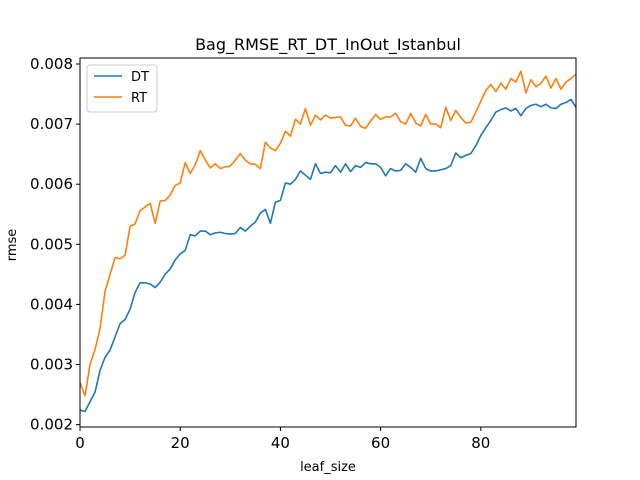  What do you see at coordinates (51, 304) in the screenshot?
I see `y-tick-label: 0.004` at bounding box center [51, 304].